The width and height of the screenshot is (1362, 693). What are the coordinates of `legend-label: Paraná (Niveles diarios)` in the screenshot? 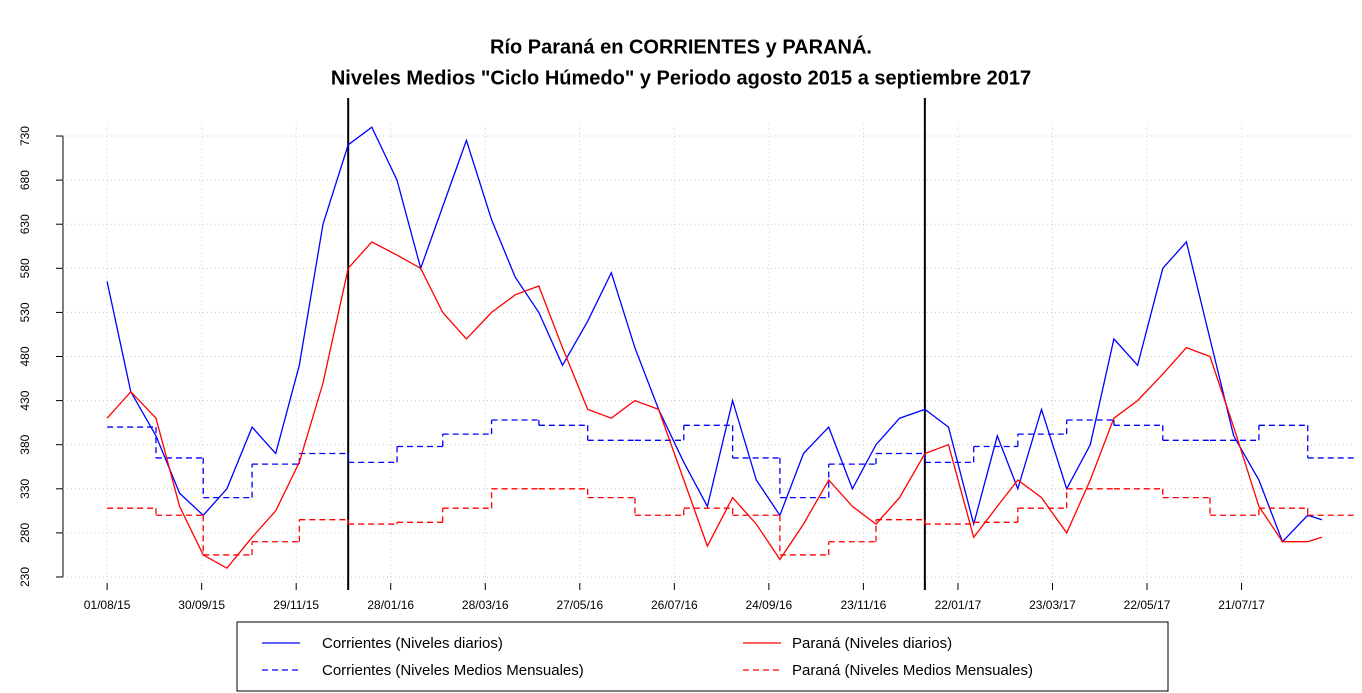 It's located at (872, 643).